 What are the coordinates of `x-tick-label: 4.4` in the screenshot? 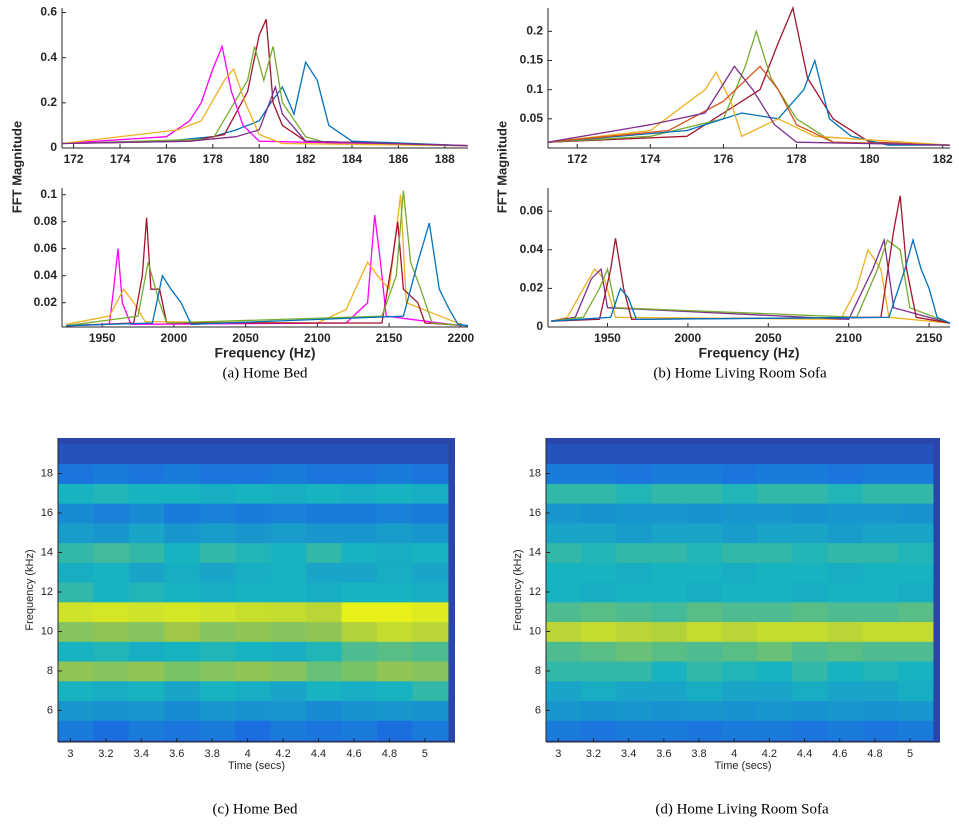 It's located at (804, 754).